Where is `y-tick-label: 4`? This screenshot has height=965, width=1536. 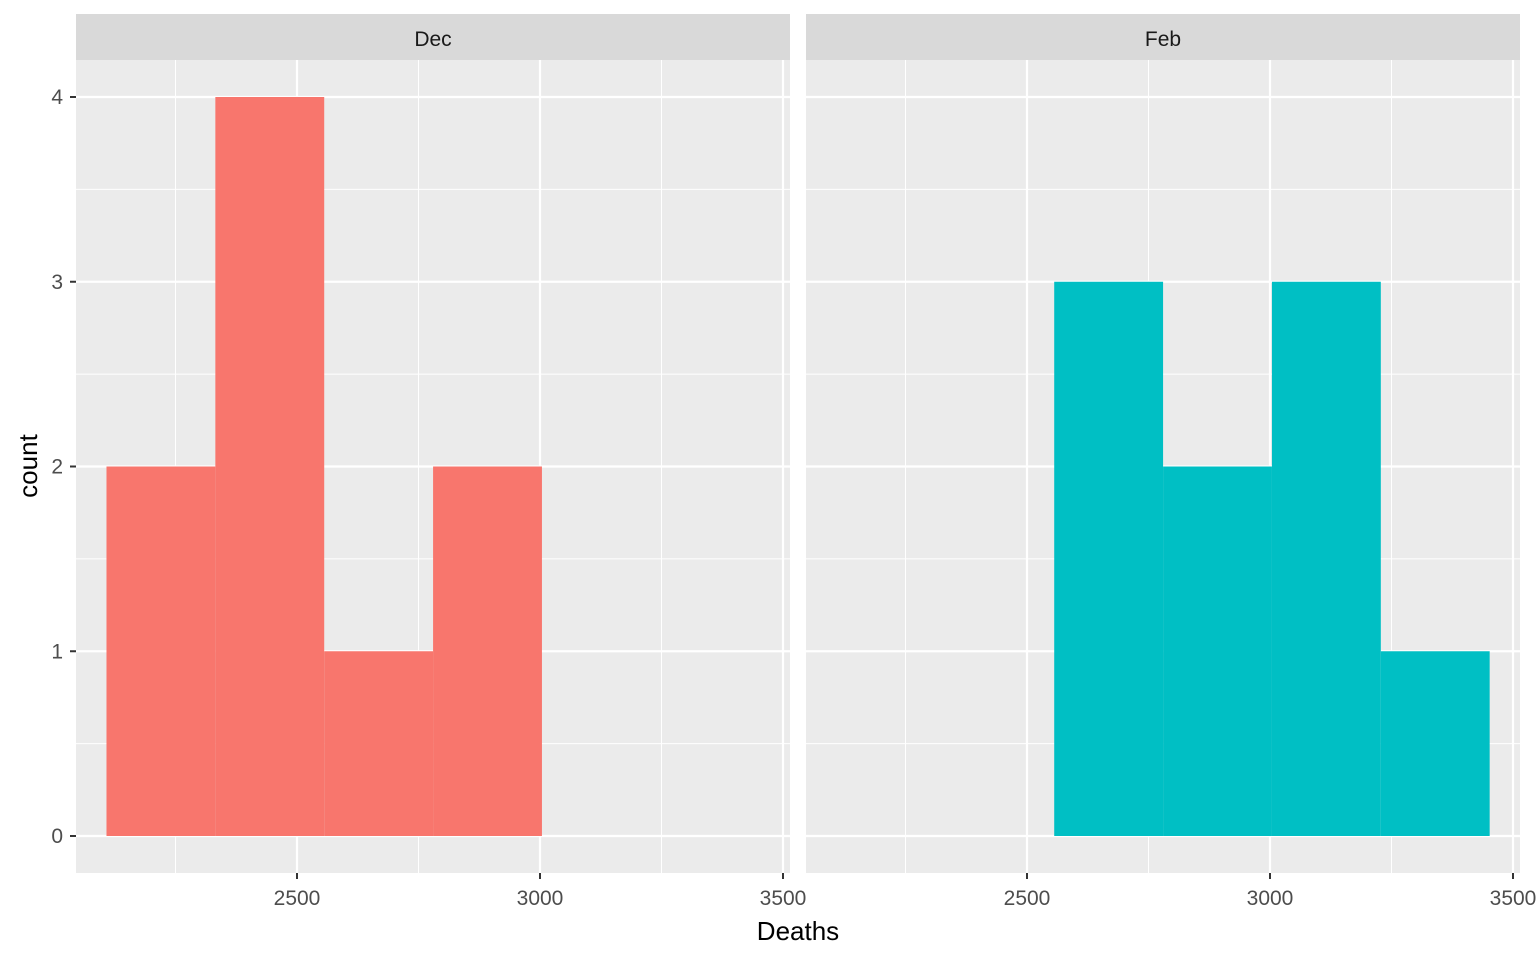 y-tick-label: 4 is located at coordinates (57, 97).